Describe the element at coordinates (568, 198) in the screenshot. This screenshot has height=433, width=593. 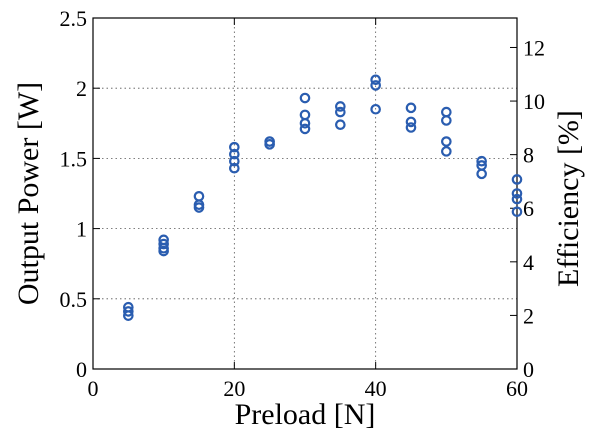
I see `y2-axis-label: Efficiency [%]` at that location.